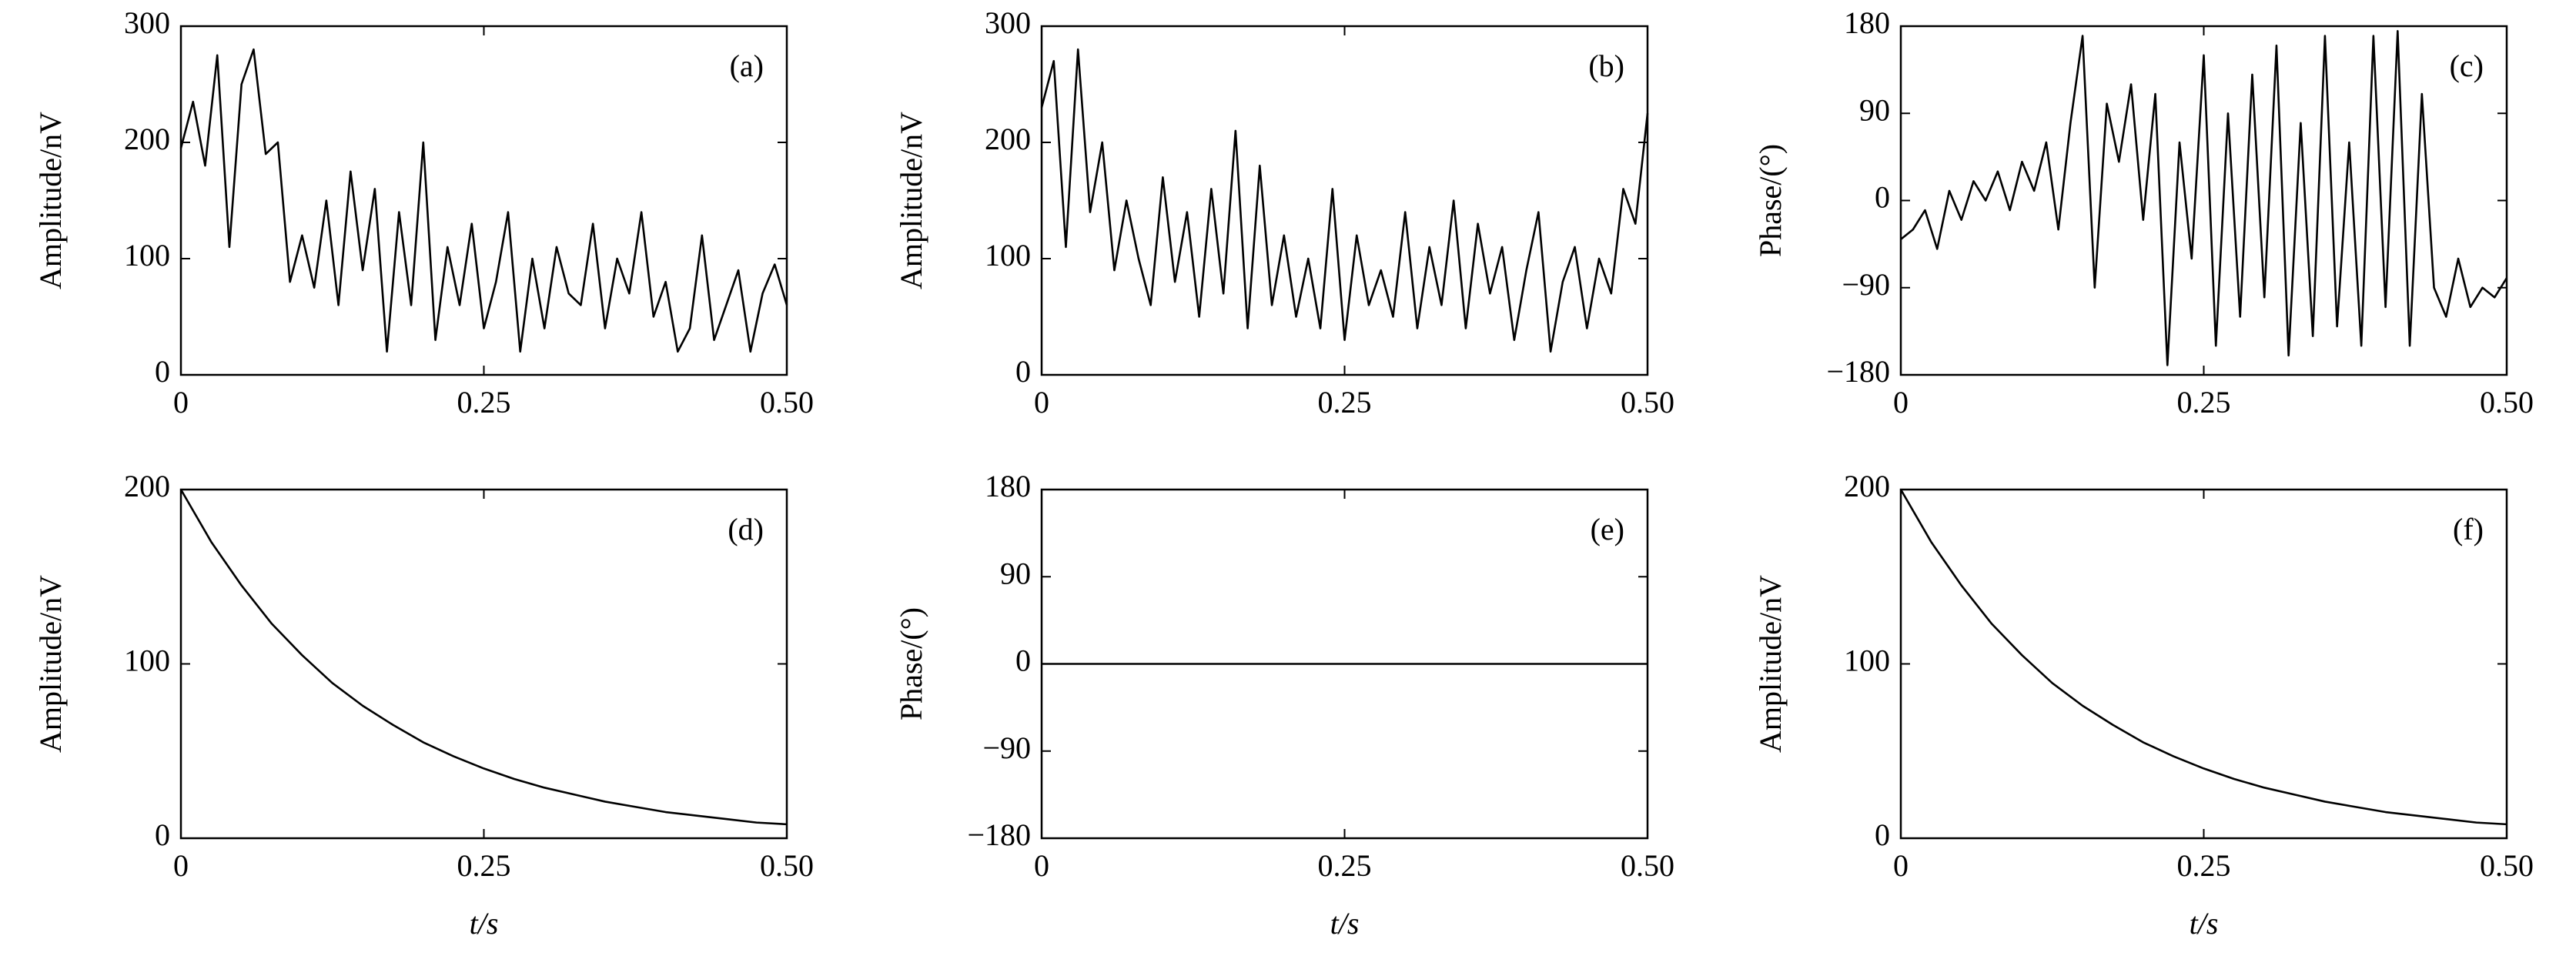 The width and height of the screenshot is (2576, 956). Describe the element at coordinates (2468, 529) in the screenshot. I see `panel-label: (f)` at that location.